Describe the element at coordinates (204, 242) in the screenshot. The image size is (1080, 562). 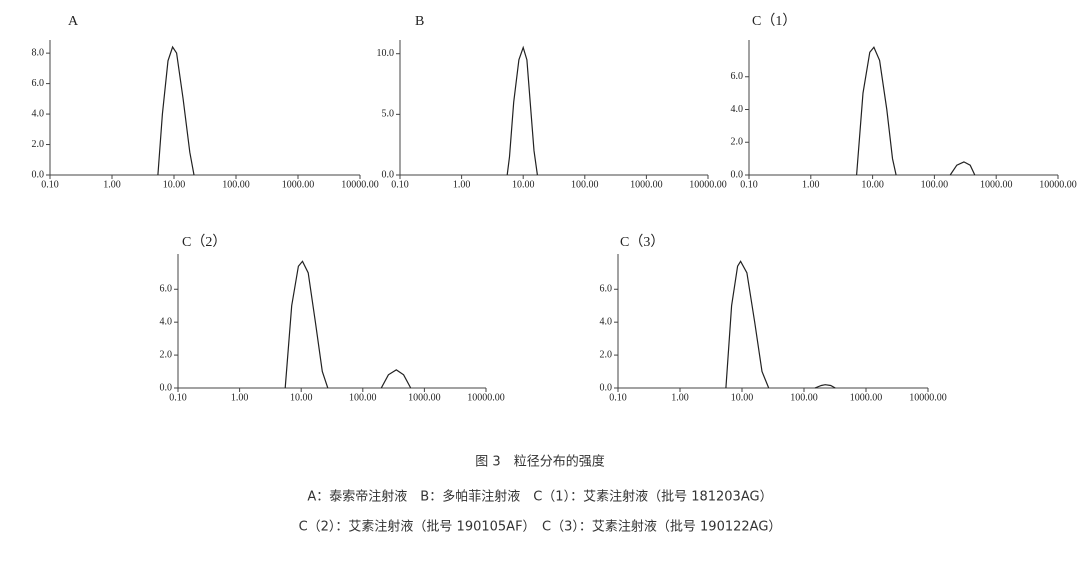
I see `chart-title: C（2）` at that location.